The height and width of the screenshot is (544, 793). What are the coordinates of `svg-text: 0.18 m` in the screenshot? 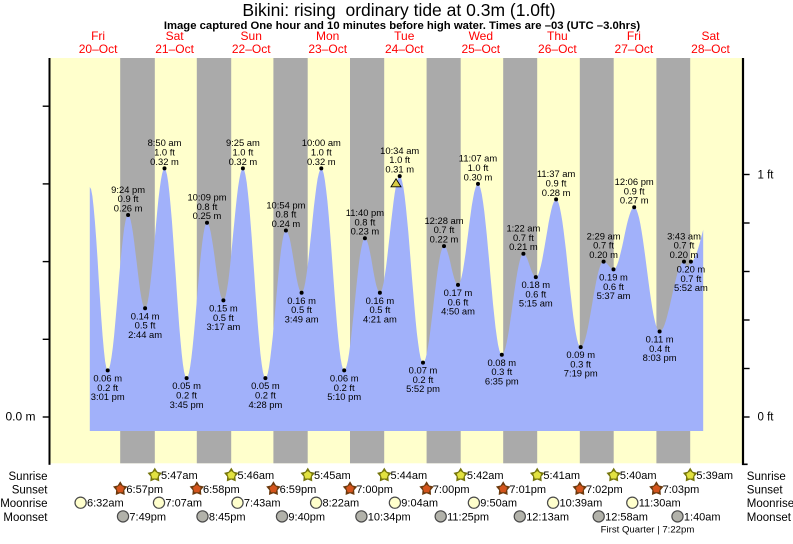 It's located at (535, 284).